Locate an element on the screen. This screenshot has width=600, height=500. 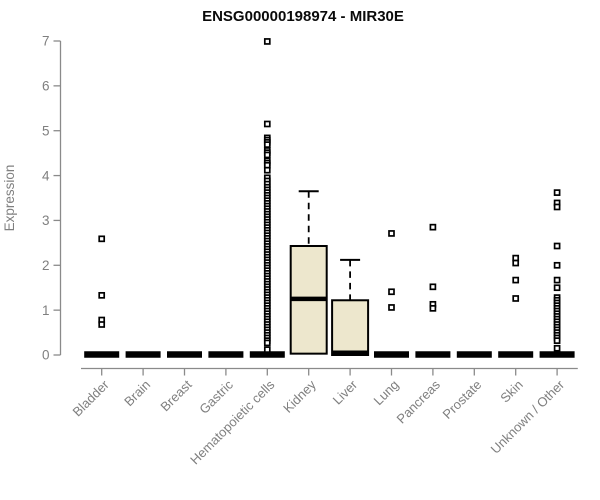
y-tick-label: 7 is located at coordinates (46, 41).